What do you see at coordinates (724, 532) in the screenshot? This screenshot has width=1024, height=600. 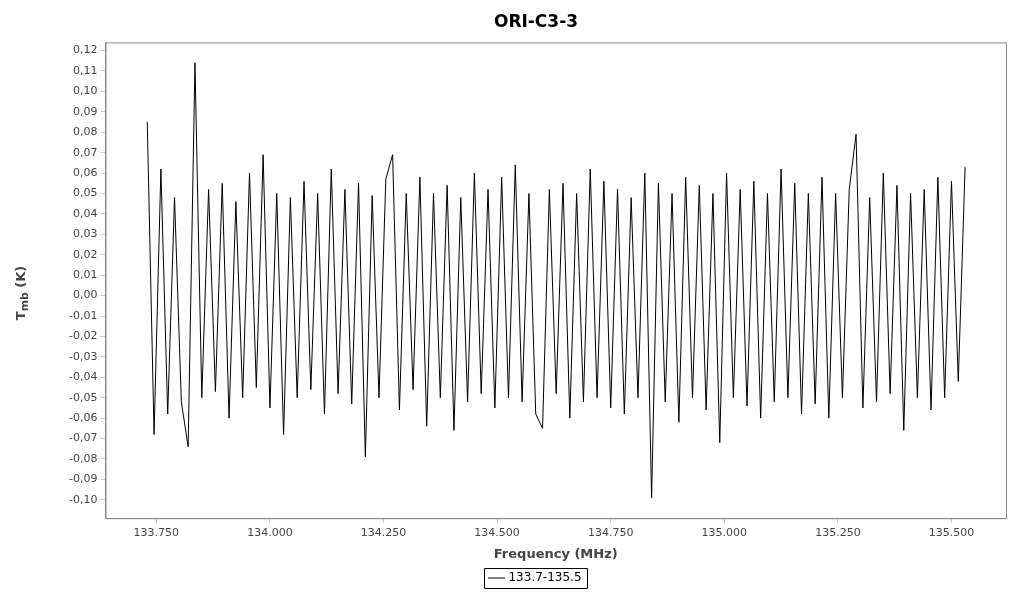 I see `x-tick-label: 135.000` at bounding box center [724, 532].